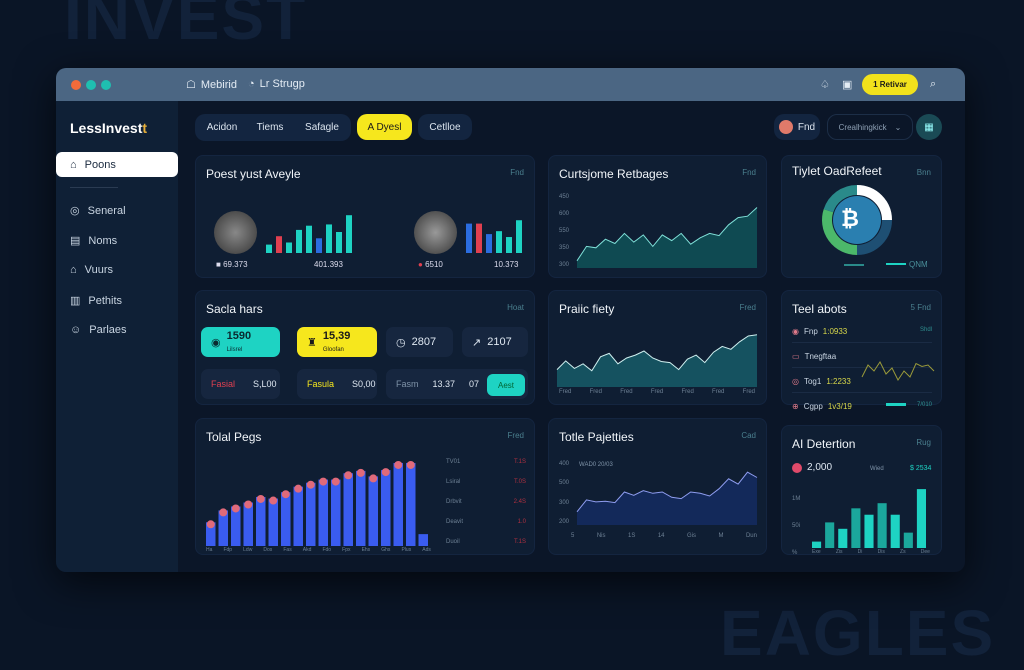 This screenshot has height=670, width=1024. Describe the element at coordinates (839, 552) in the screenshot. I see `x-tick: Zis` at that location.